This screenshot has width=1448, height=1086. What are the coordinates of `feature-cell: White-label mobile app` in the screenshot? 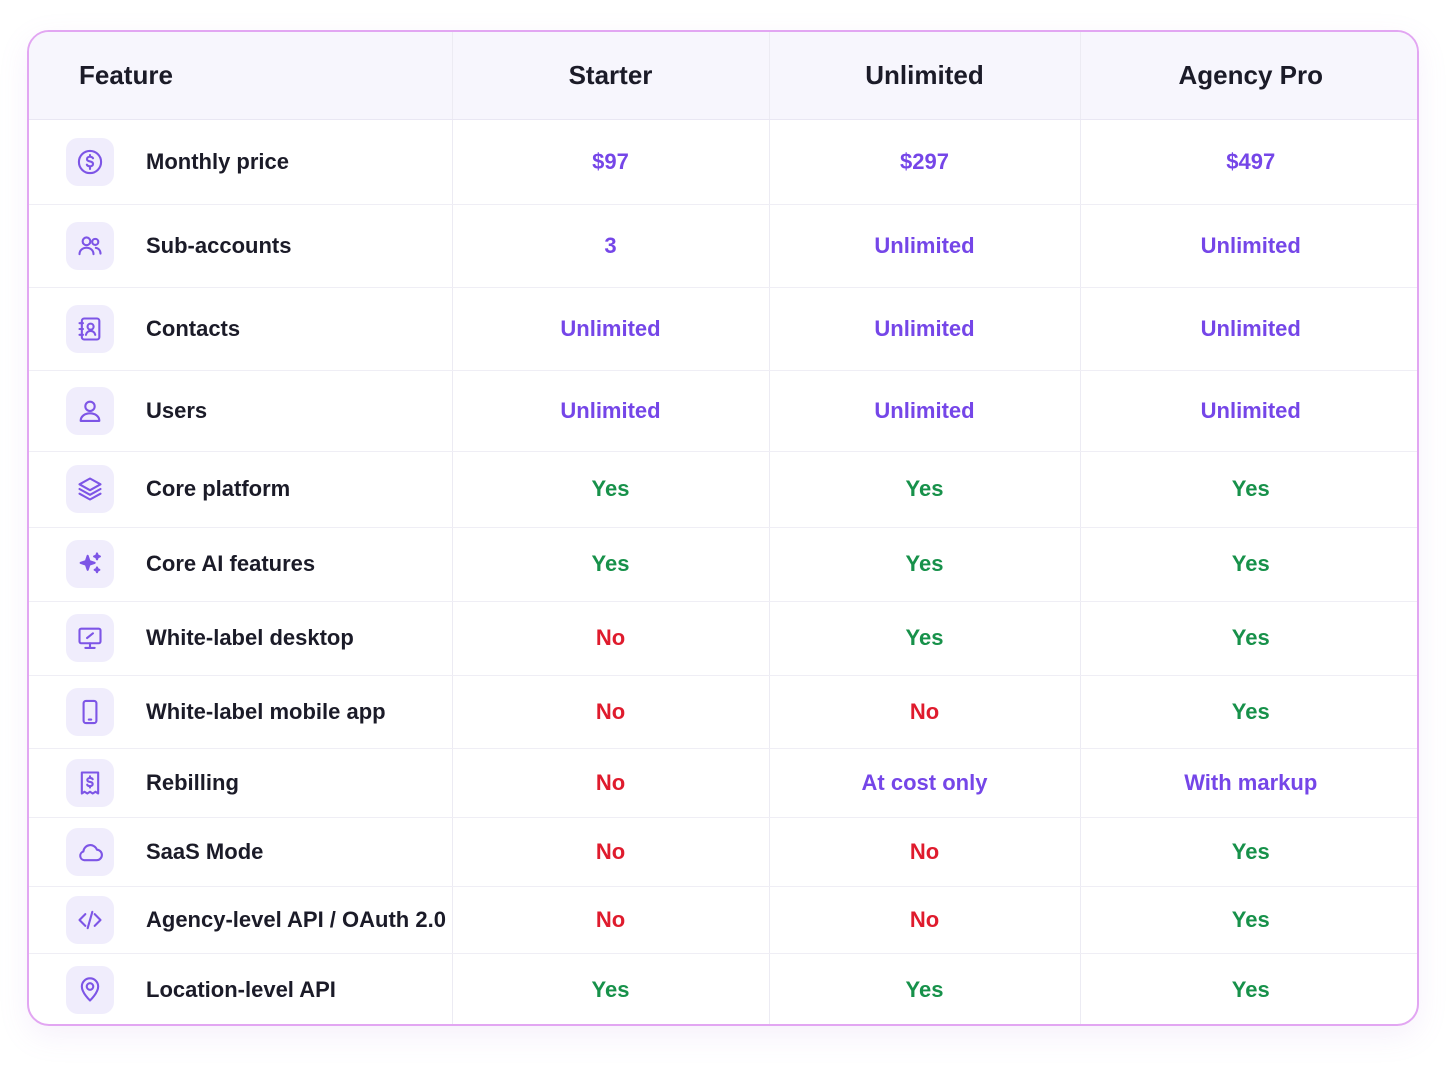 It's located at (240, 712).